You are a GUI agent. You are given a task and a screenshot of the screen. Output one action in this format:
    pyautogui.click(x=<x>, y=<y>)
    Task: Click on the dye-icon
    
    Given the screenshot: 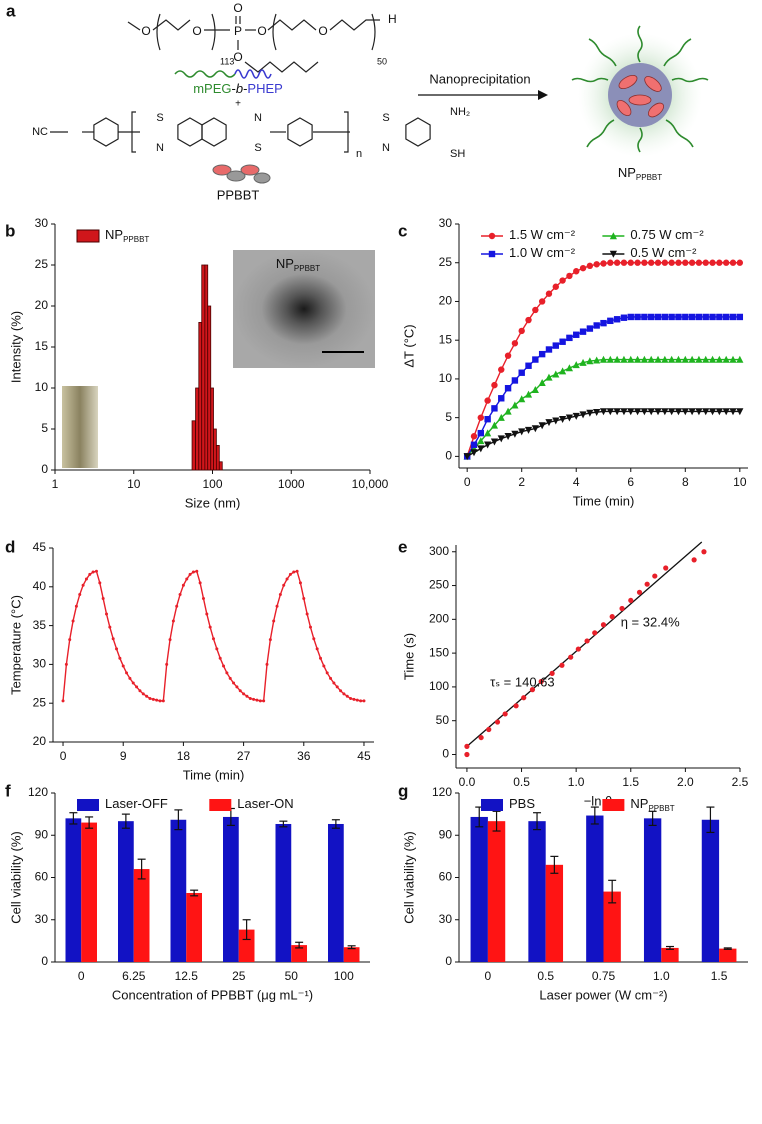 What is the action you would take?
    pyautogui.click(x=241, y=174)
    